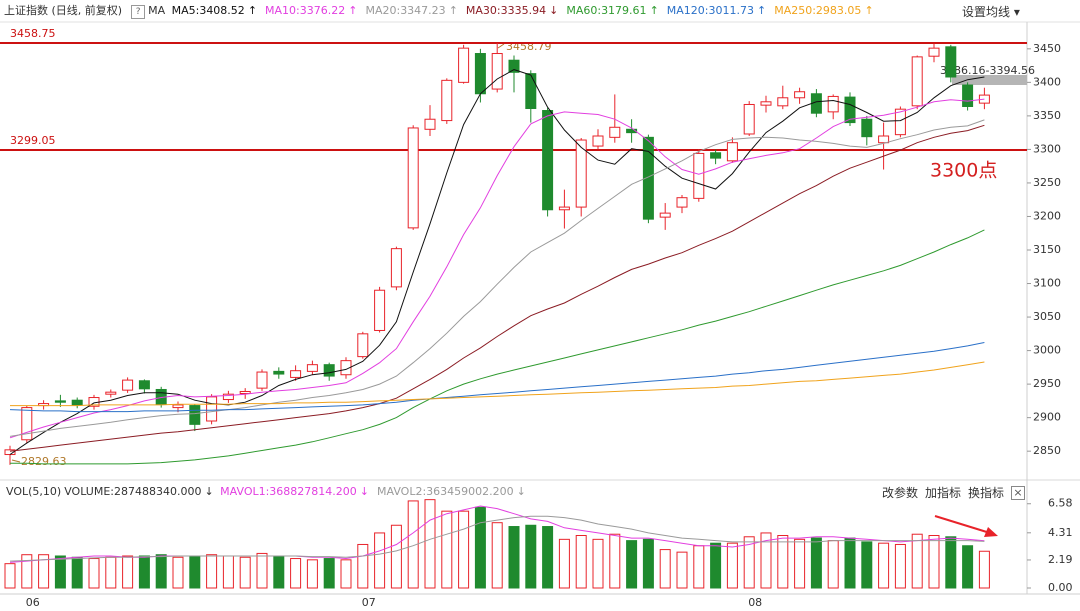 This screenshot has width=1080, height=611. I want to click on button: 换指标, so click(986, 493).